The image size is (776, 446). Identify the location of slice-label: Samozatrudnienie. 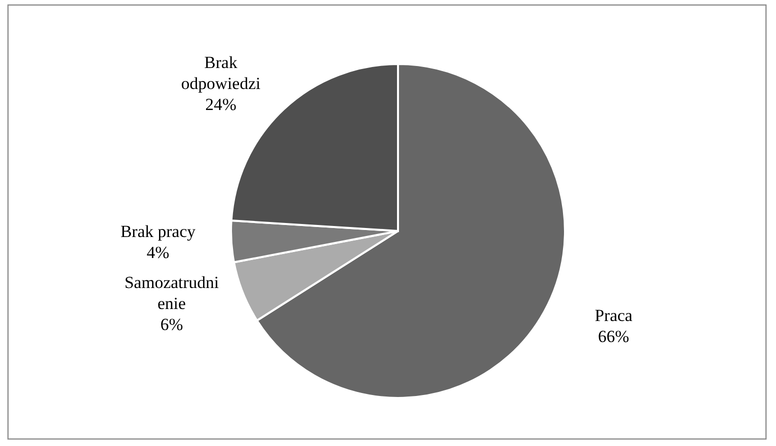
(172, 292).